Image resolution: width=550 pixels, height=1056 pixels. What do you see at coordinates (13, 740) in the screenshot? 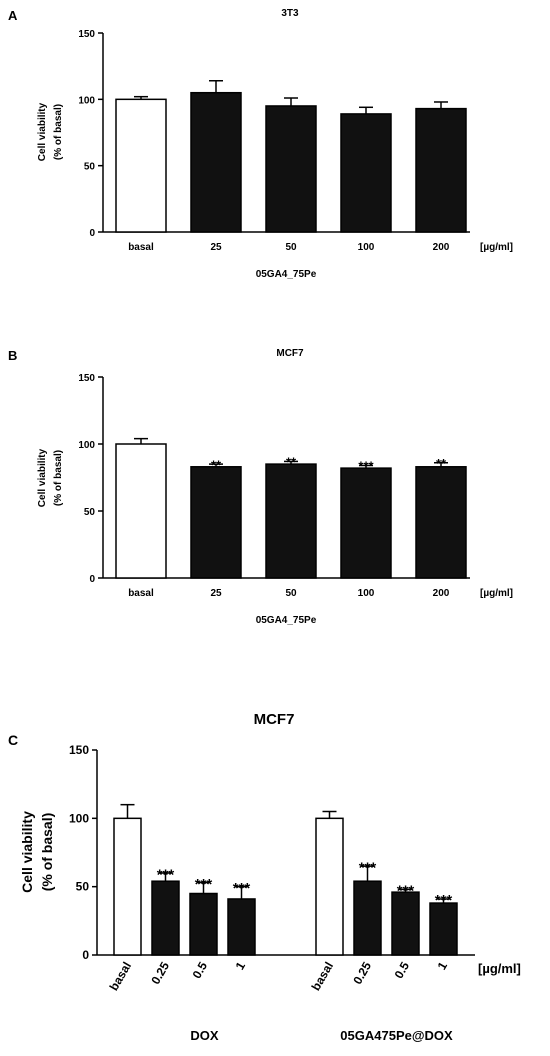
I see `panel-c-letter: C` at bounding box center [13, 740].